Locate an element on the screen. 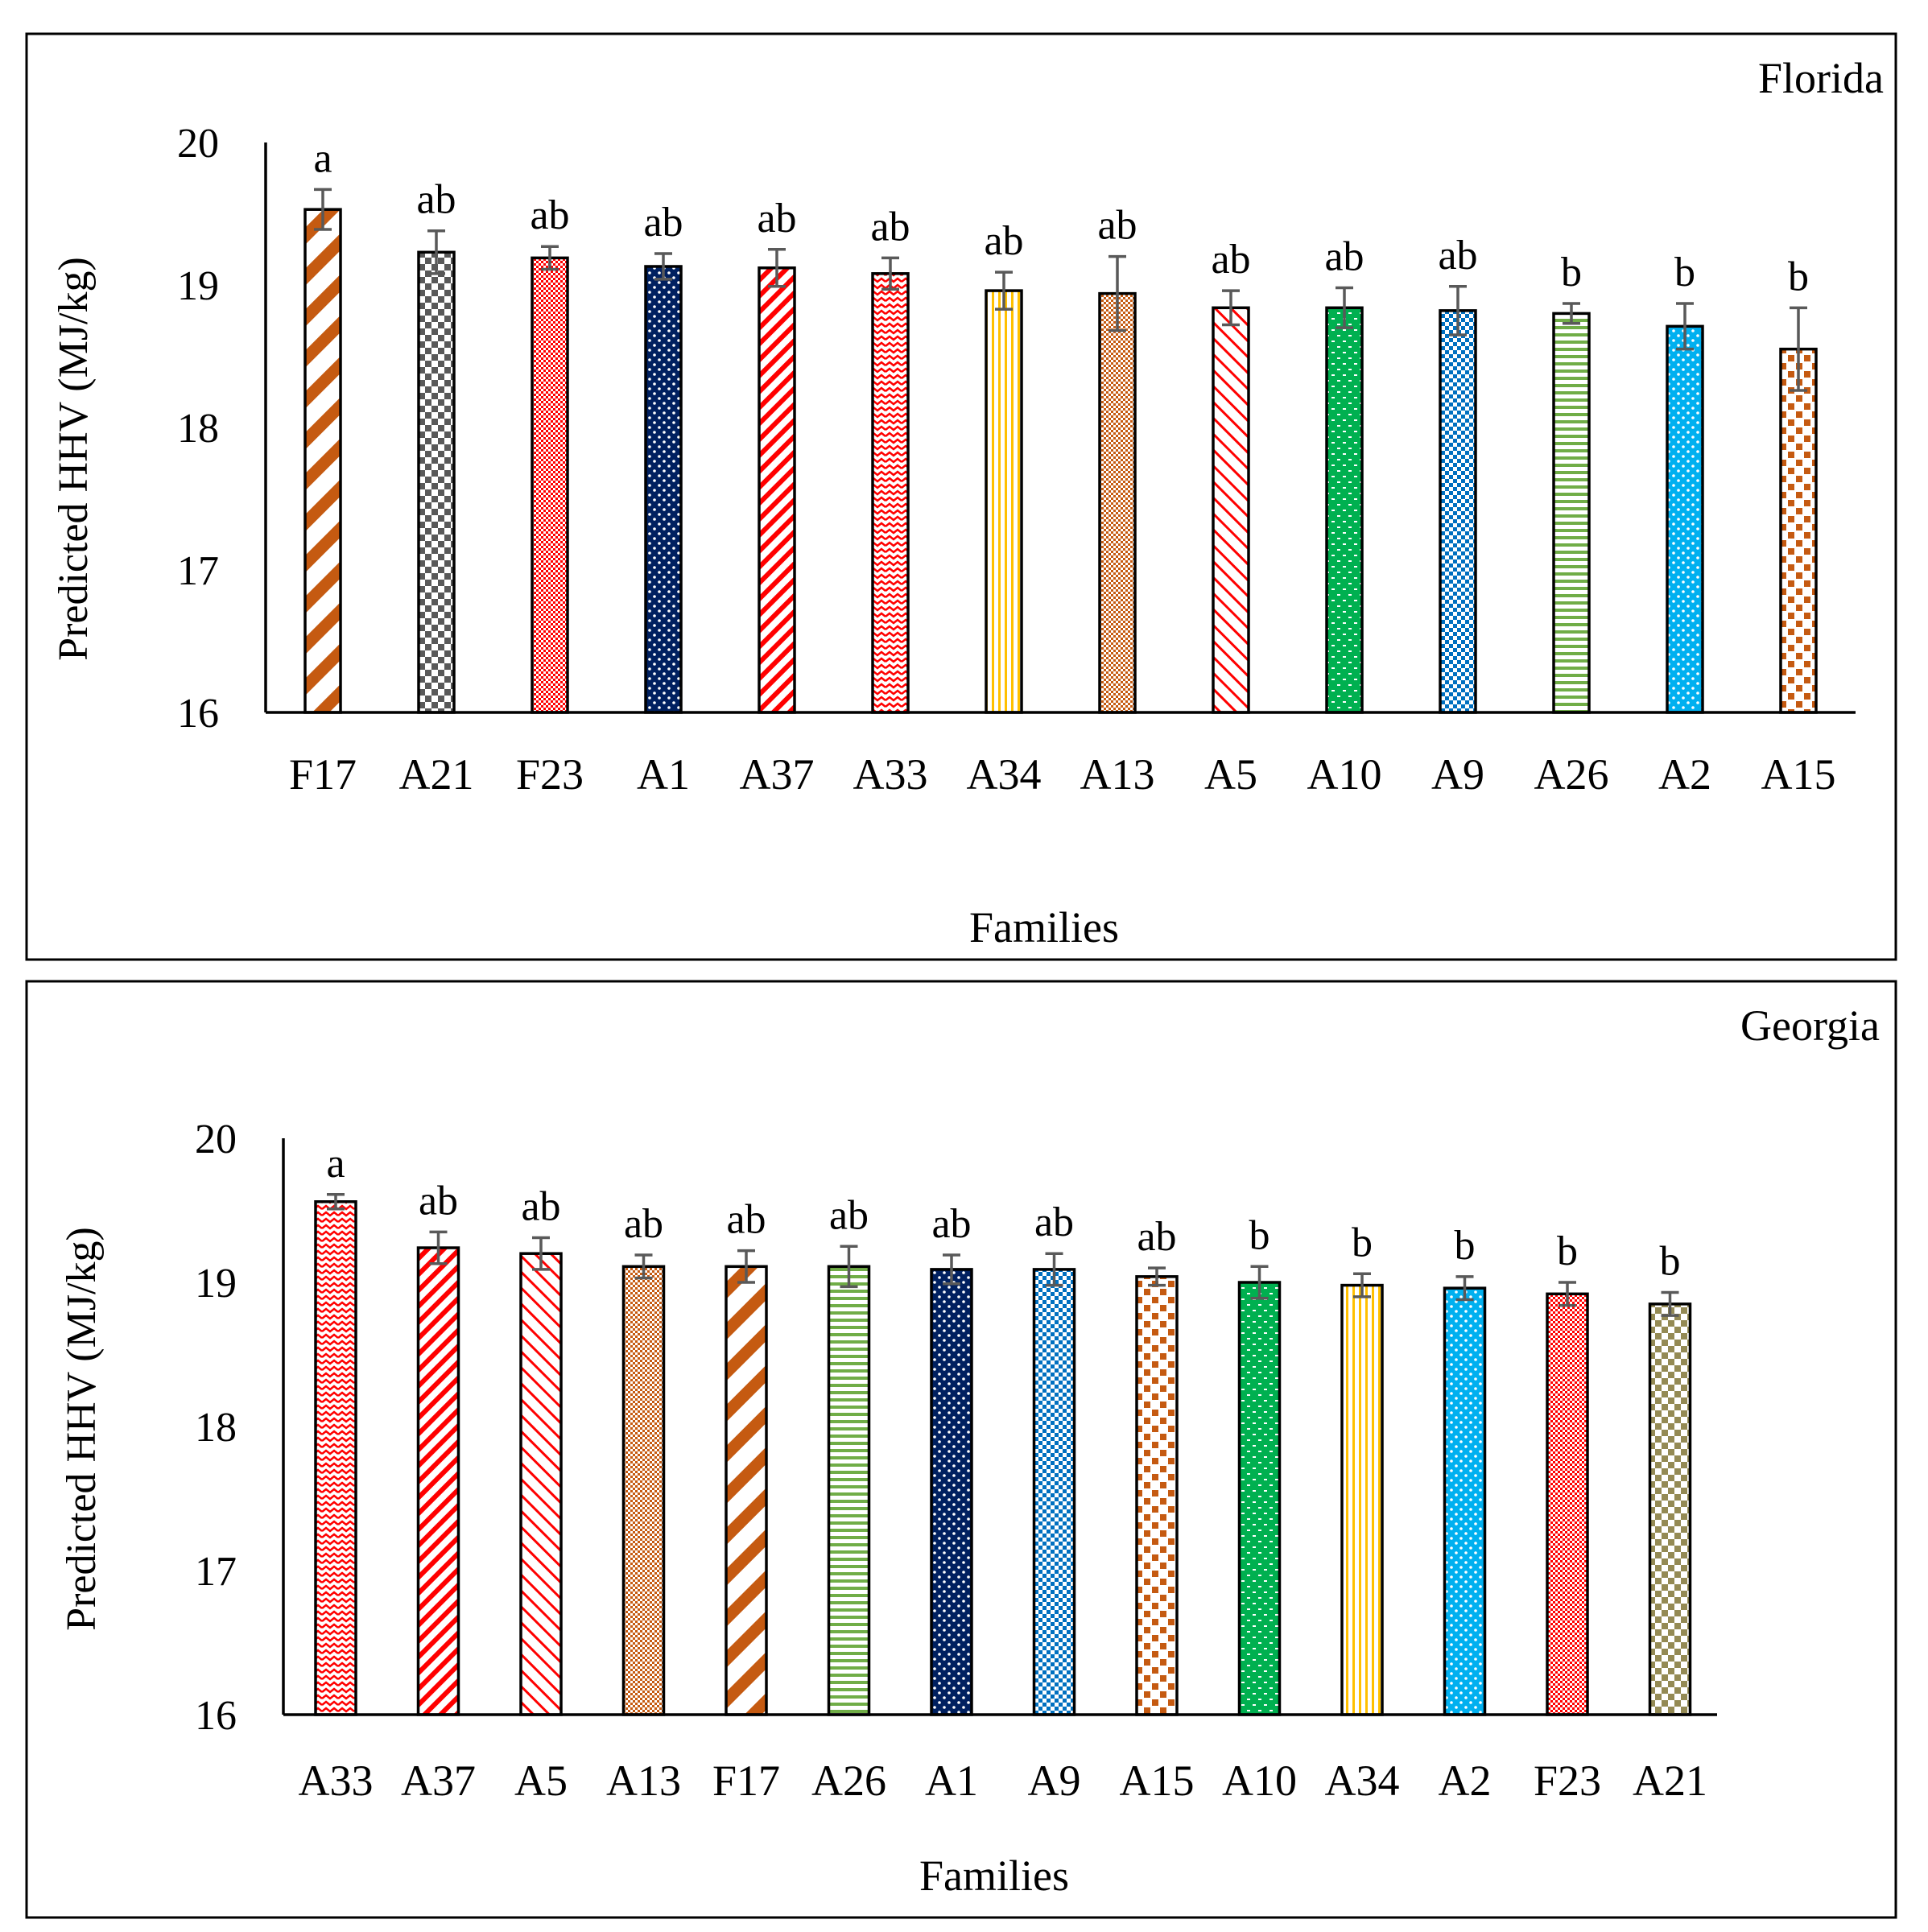 This screenshot has height=1932, width=1928. bar-a34 is located at coordinates (1004, 501).